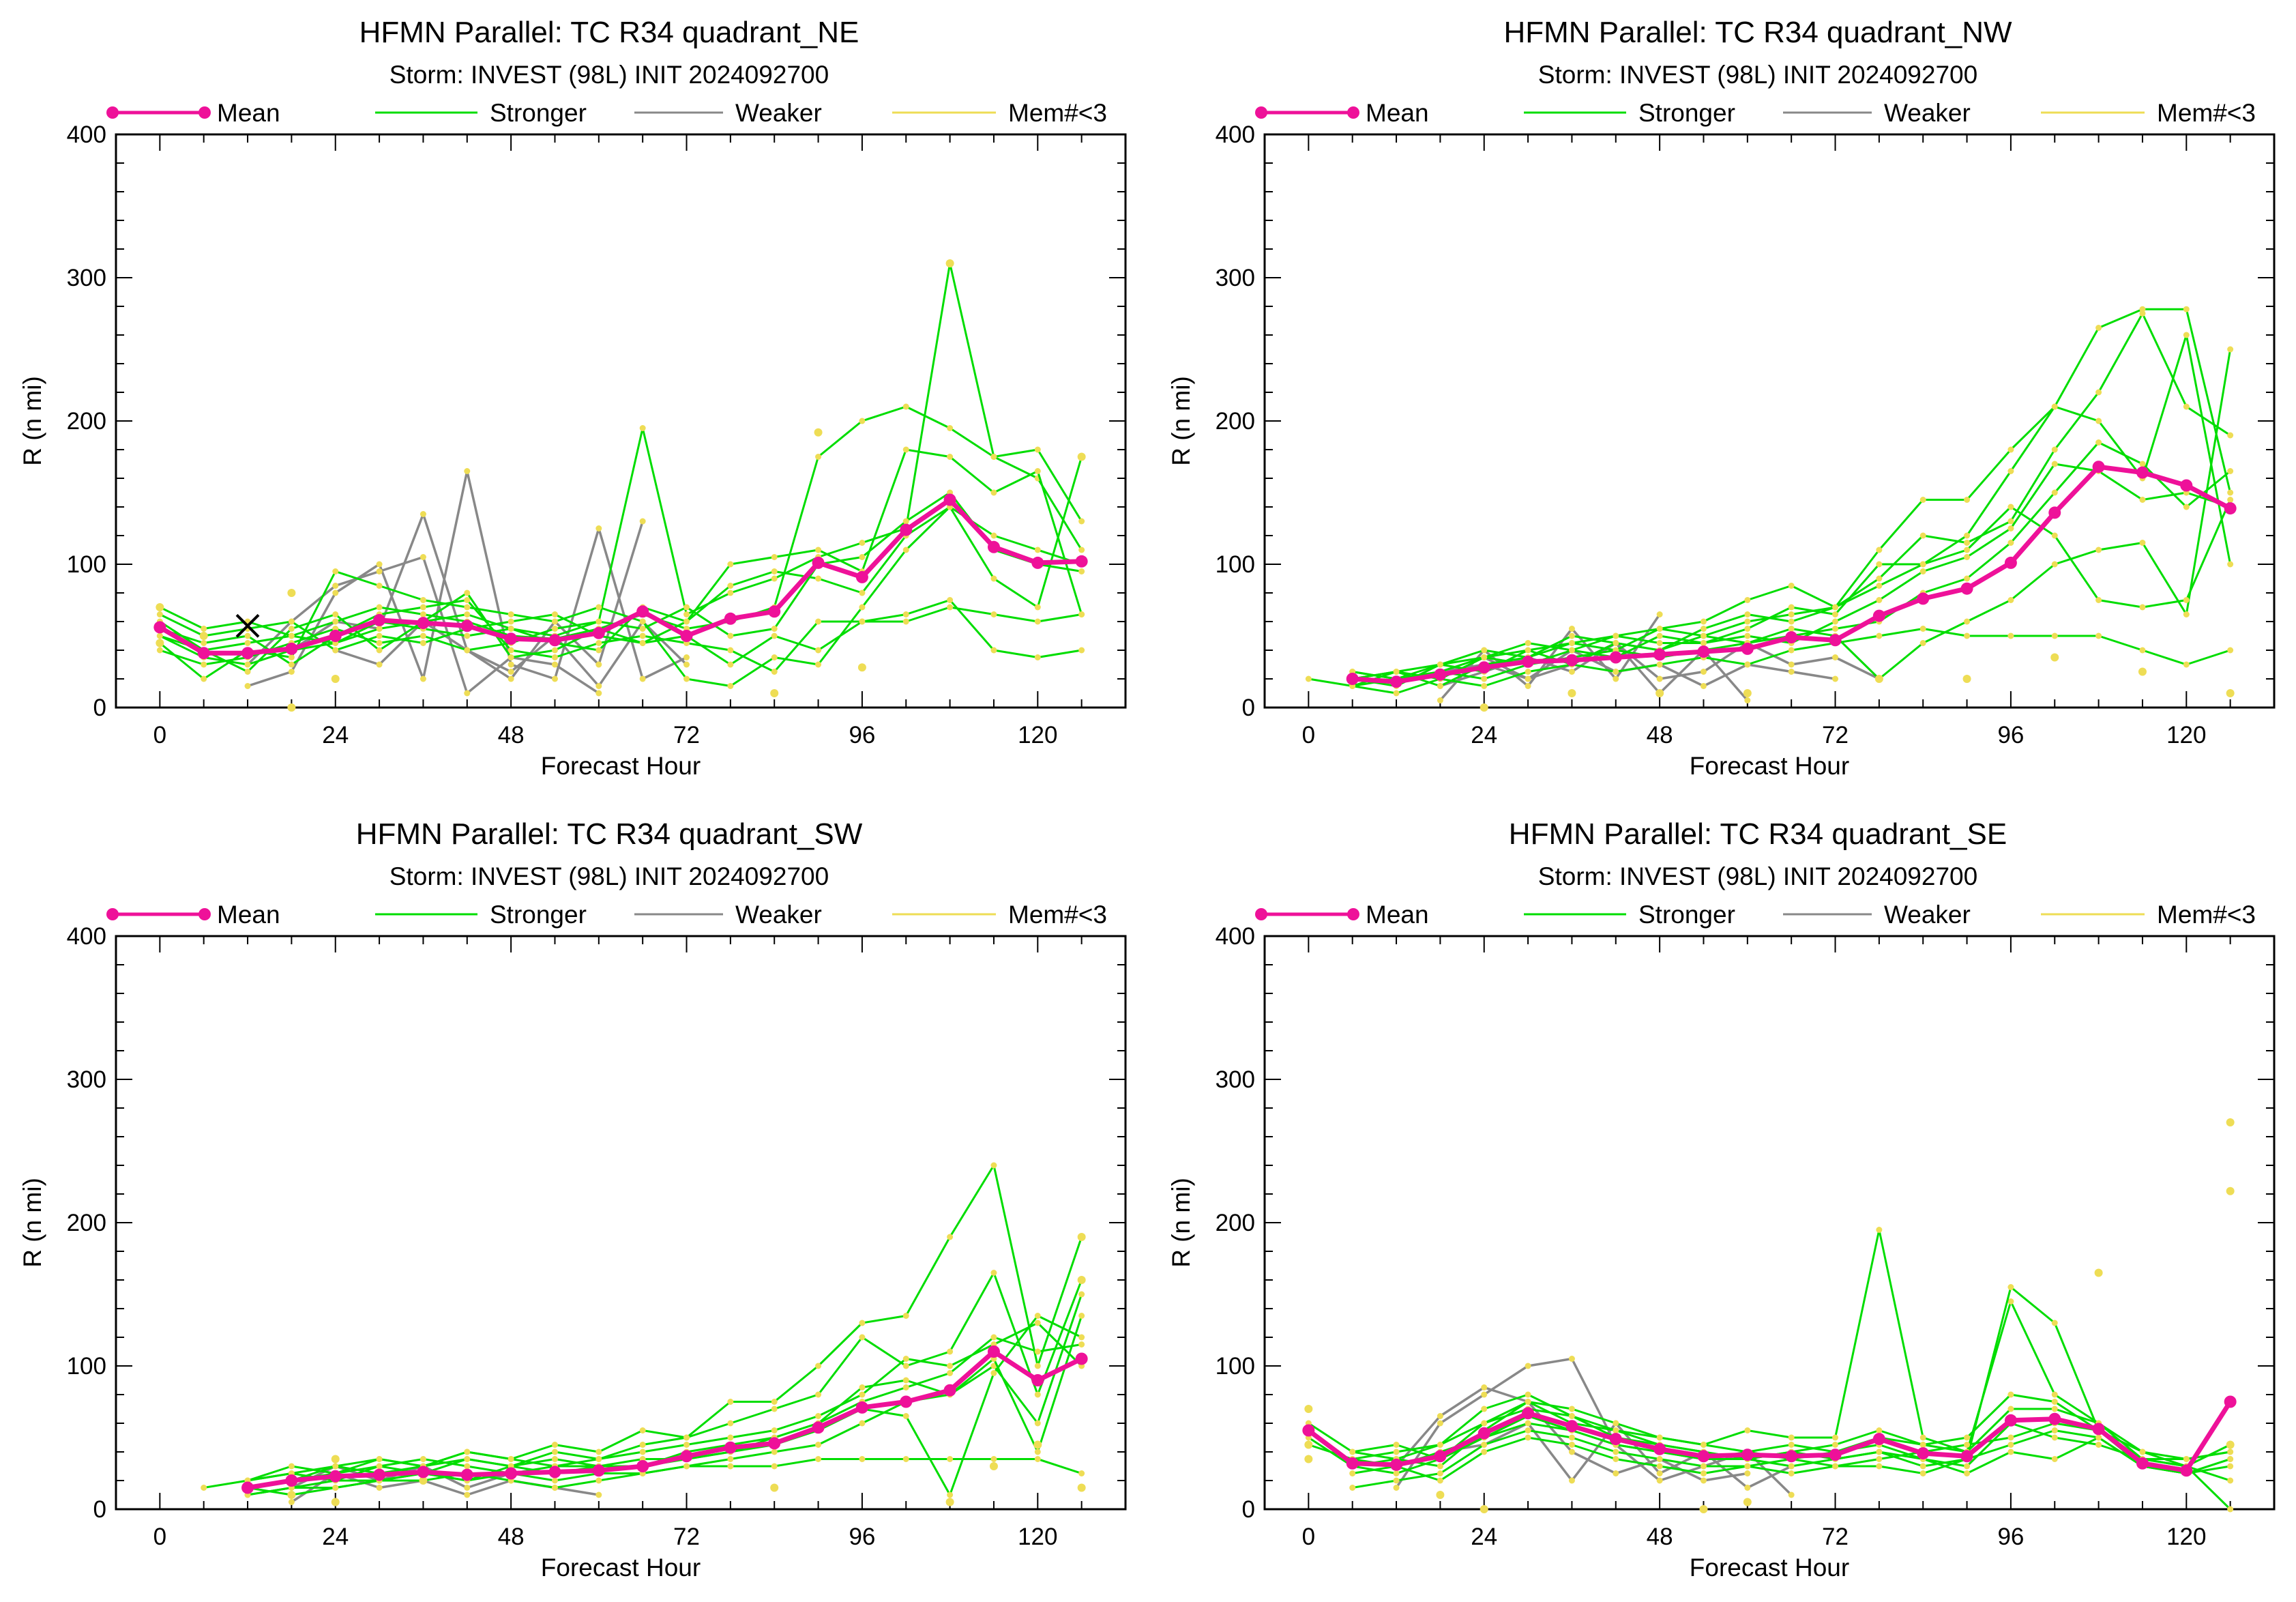 The image size is (2296, 1602). I want to click on x-tick-label: 120, so click(2186, 735).